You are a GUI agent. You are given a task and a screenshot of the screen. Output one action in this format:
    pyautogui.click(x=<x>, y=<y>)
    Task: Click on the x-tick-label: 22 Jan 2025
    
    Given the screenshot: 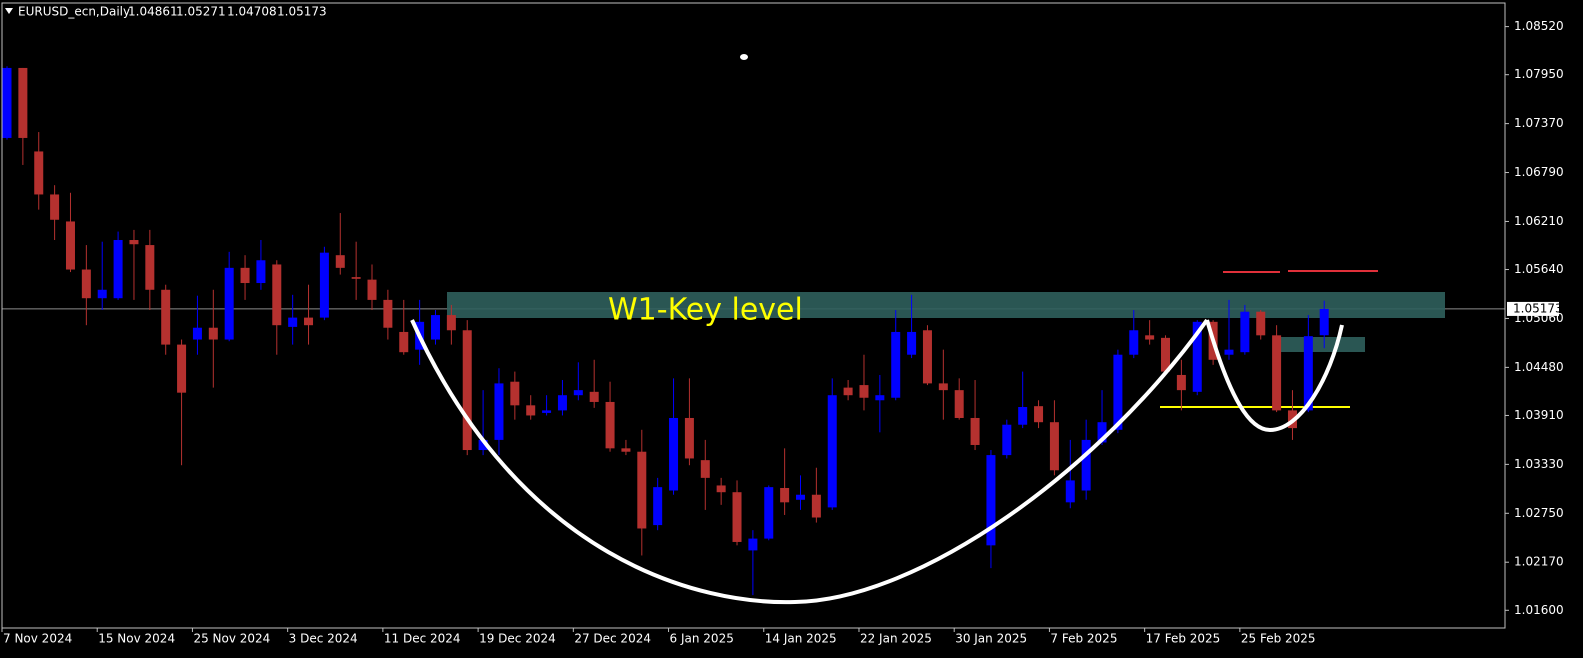 What is the action you would take?
    pyautogui.click(x=896, y=639)
    